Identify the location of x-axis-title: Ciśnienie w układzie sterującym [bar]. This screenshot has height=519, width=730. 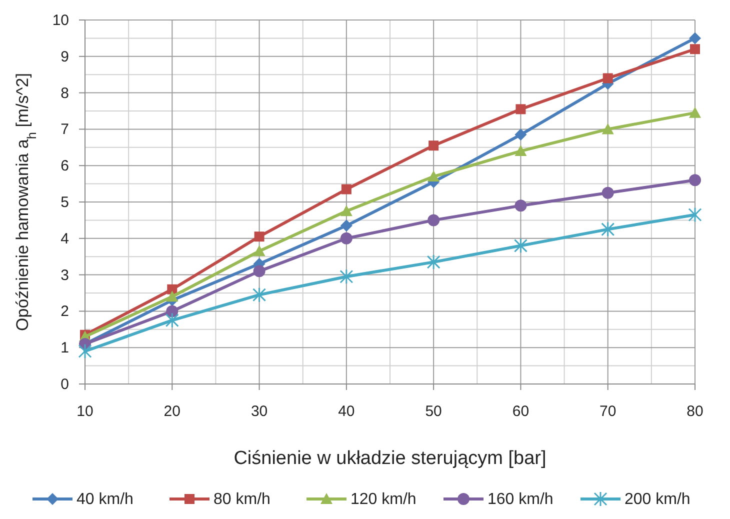
(390, 458).